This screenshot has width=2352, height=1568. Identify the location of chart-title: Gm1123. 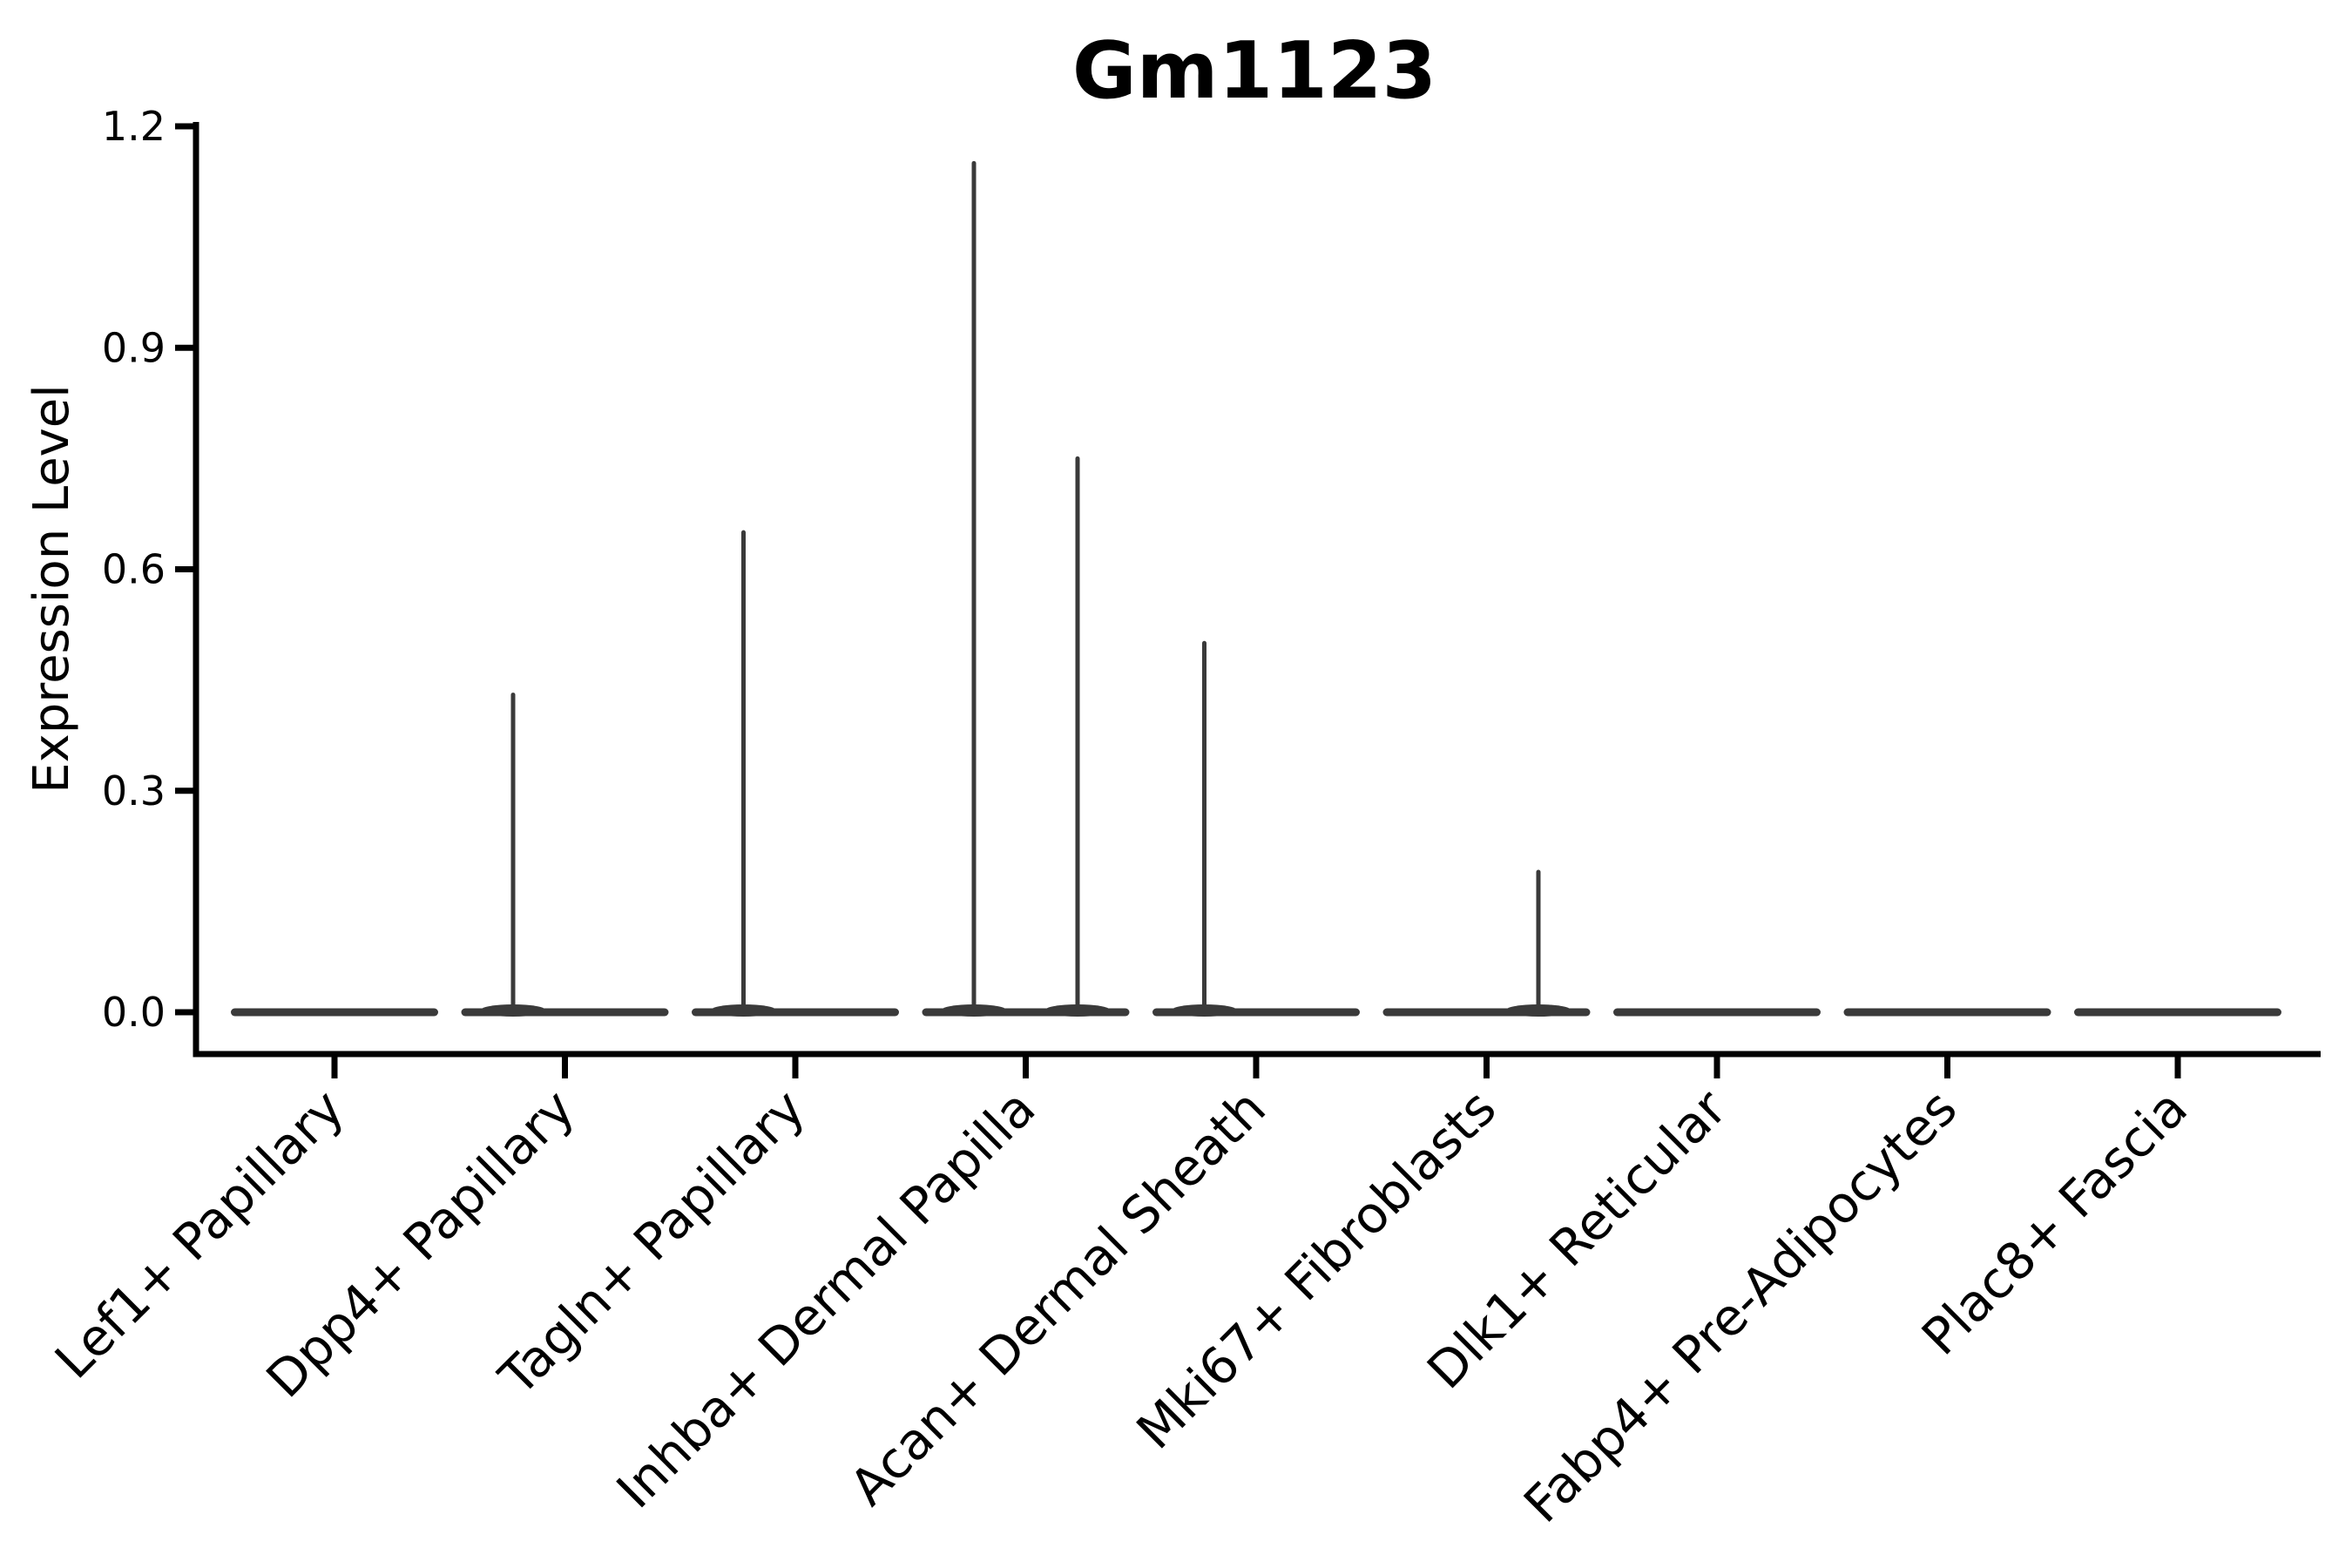
(1254, 71).